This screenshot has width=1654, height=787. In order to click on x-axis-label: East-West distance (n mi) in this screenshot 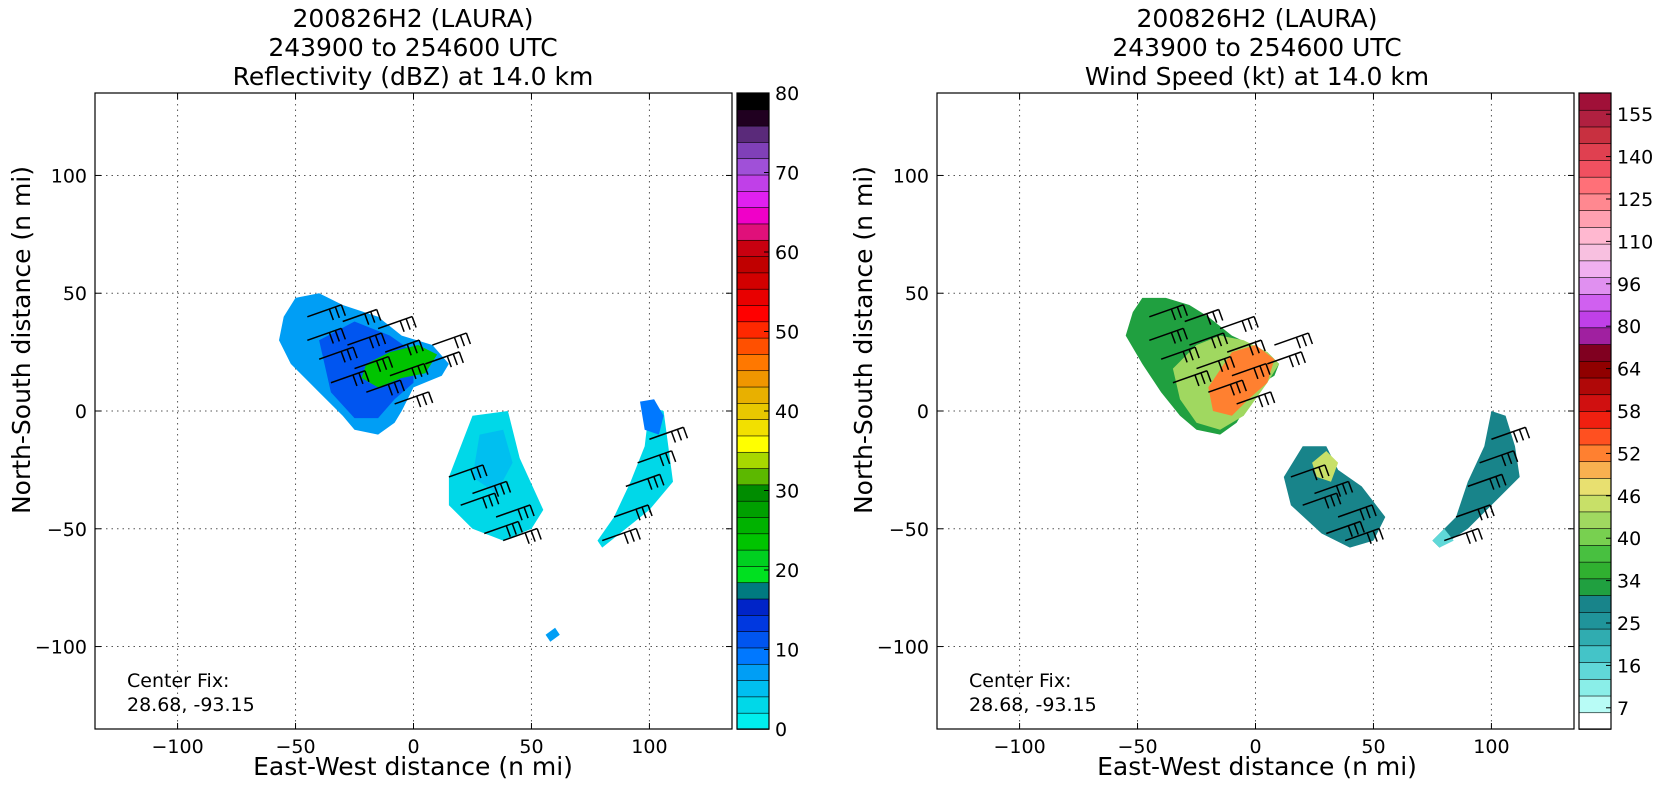, I will do `click(413, 766)`.